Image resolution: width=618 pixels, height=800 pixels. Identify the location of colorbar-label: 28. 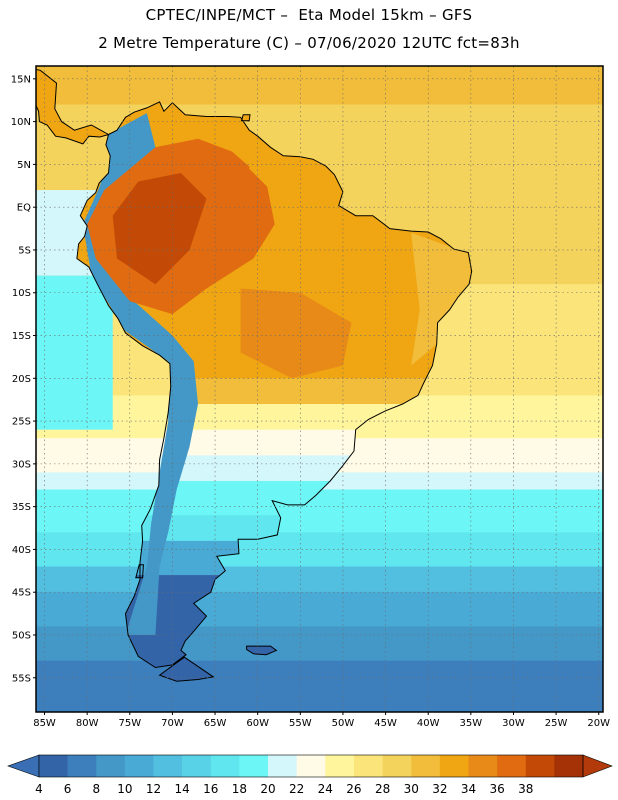
(382, 789).